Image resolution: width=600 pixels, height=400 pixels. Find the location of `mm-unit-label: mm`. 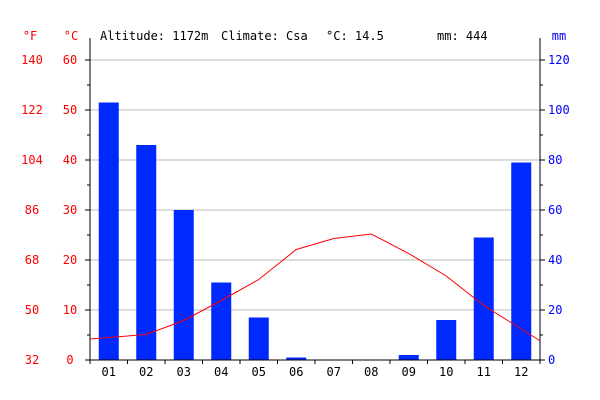

mm-unit-label: mm is located at coordinates (559, 36).